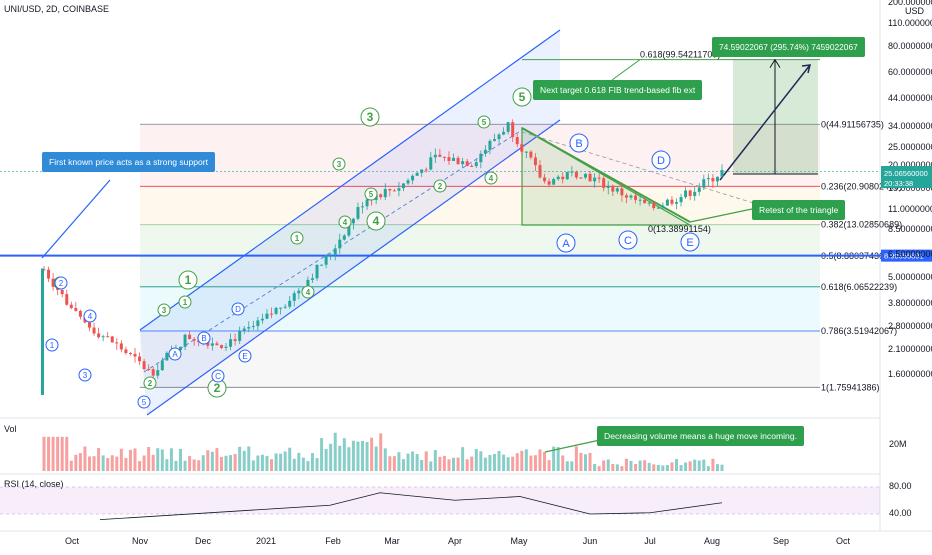  Describe the element at coordinates (859, 287) in the screenshot. I see `fib-level-label: 0.618(6.06522239)` at that location.